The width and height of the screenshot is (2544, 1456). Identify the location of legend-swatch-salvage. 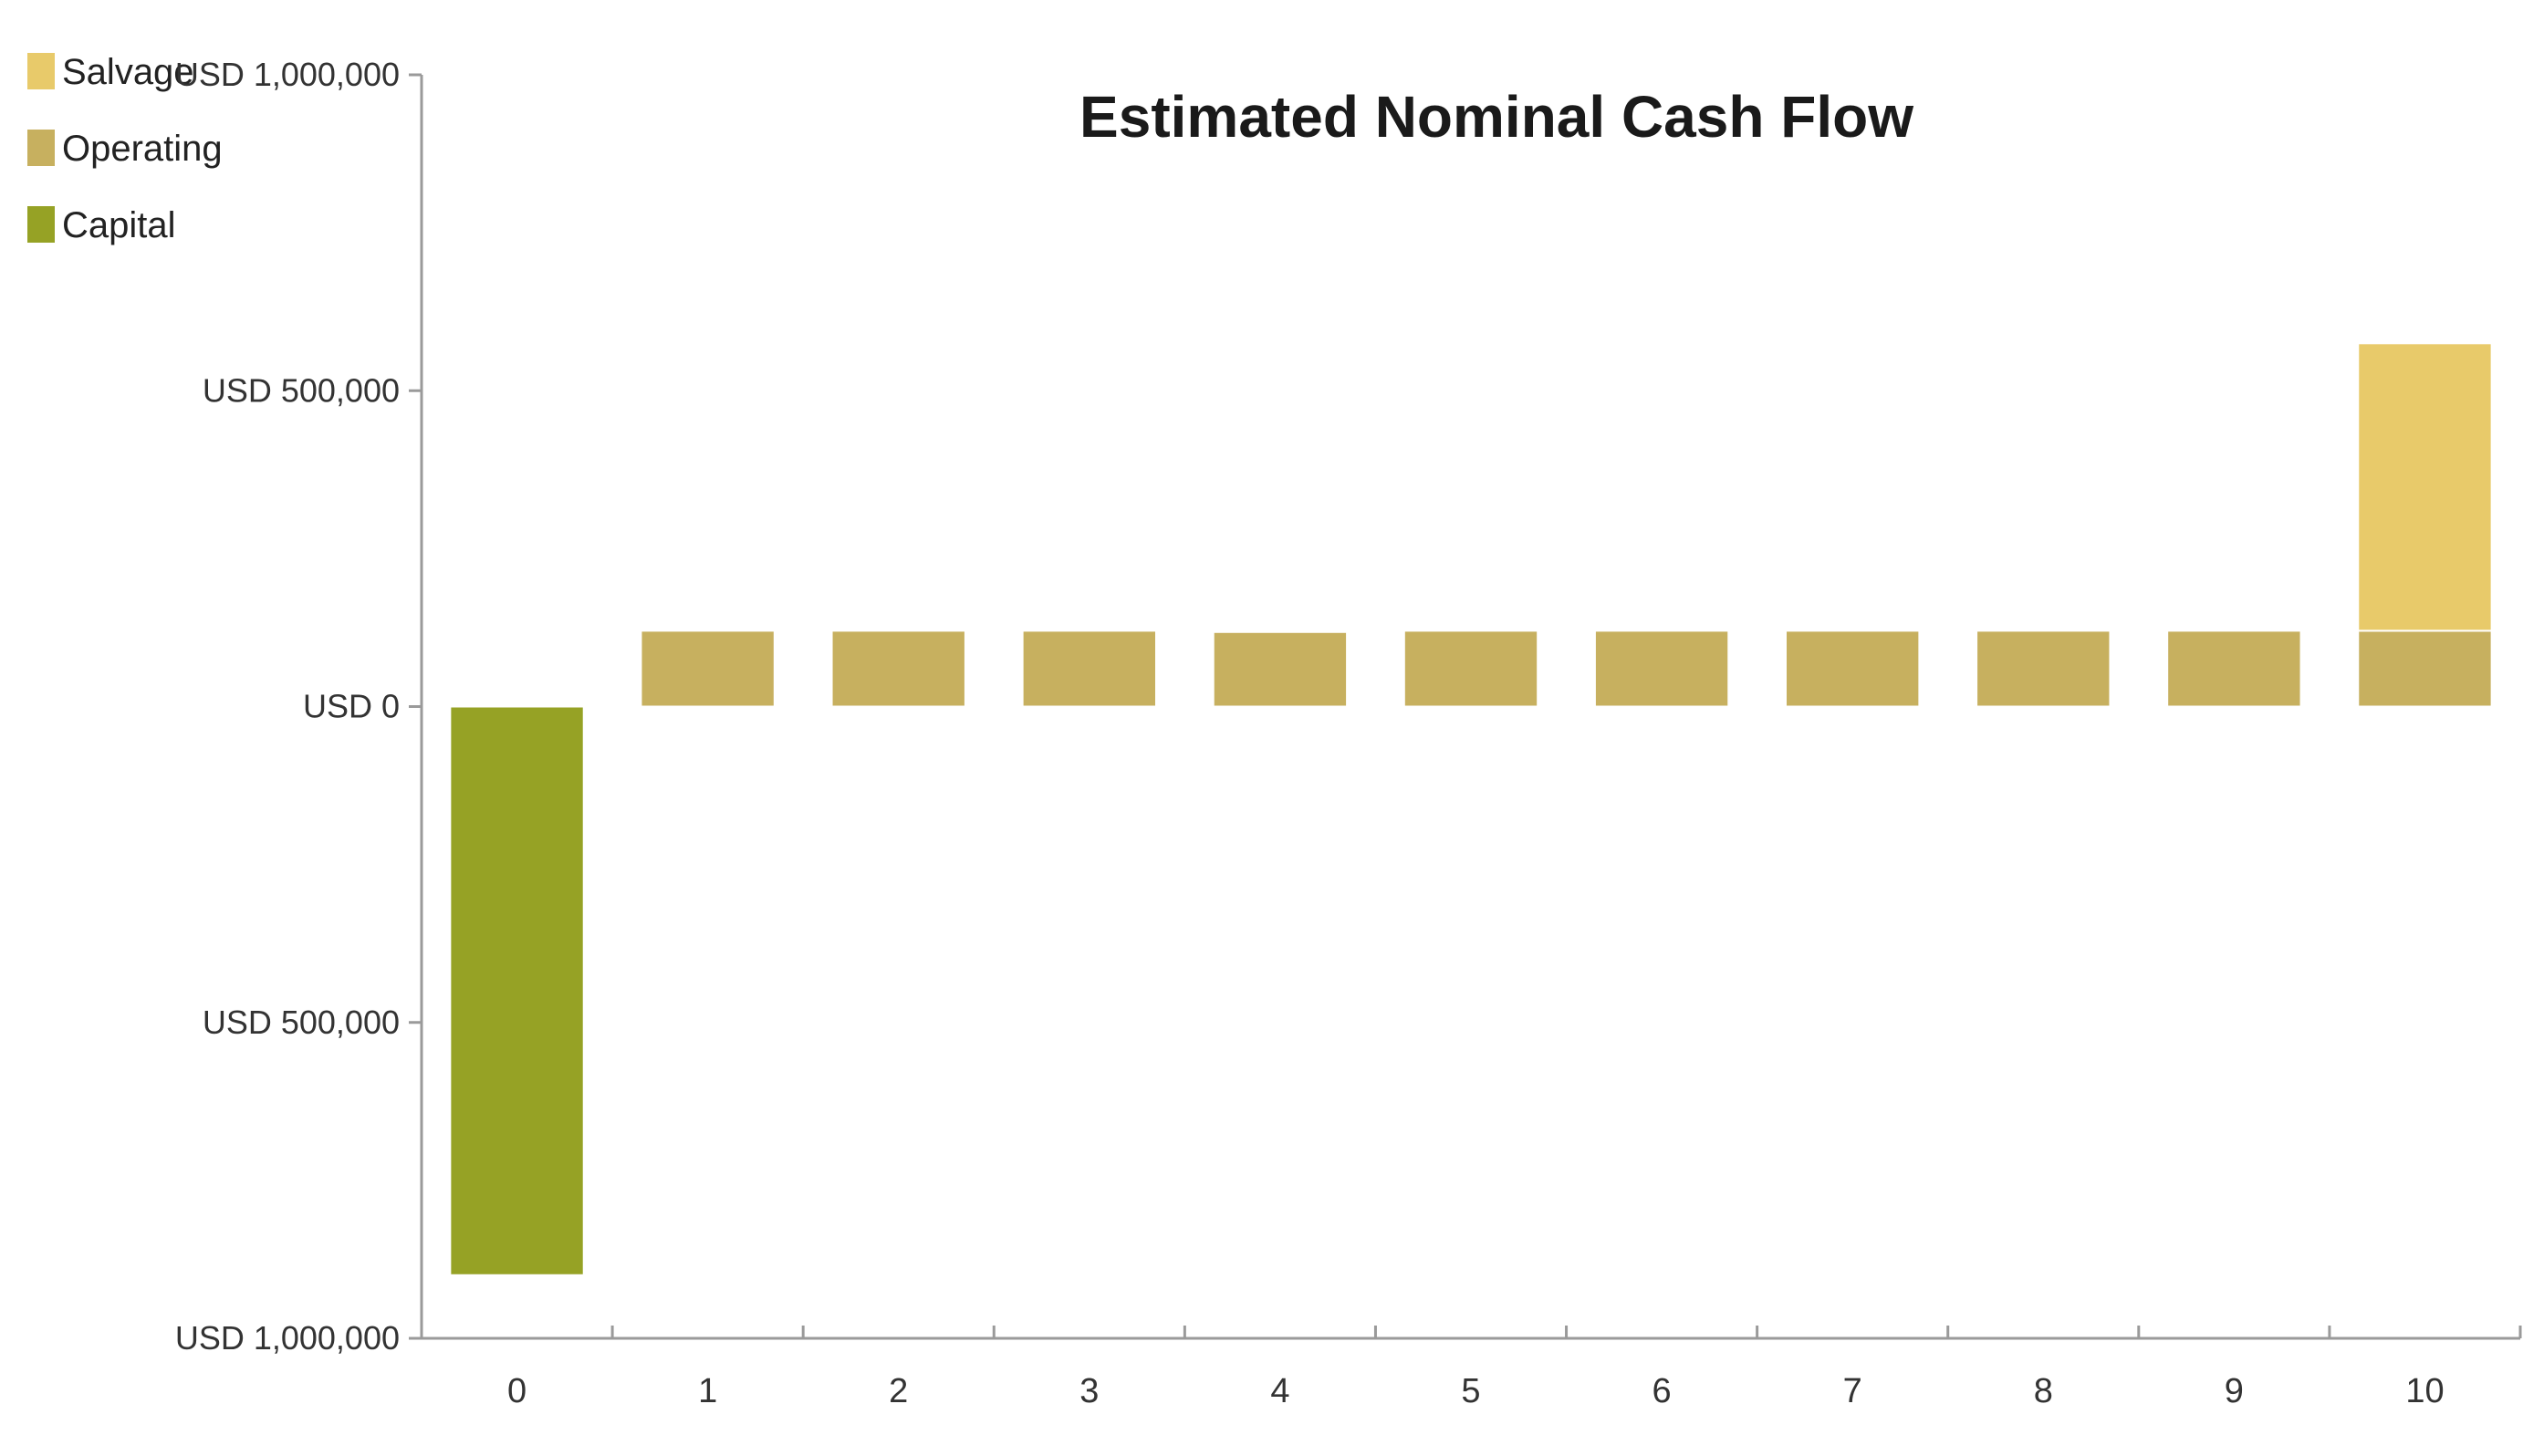
(41, 71).